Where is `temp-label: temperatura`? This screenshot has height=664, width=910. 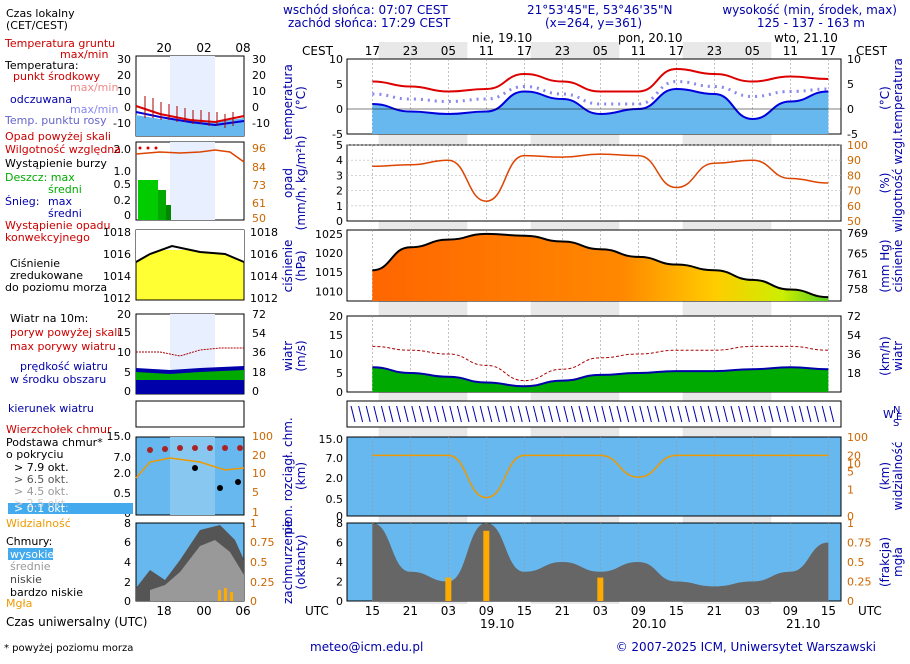
temp-label: temperatura is located at coordinates (288, 102).